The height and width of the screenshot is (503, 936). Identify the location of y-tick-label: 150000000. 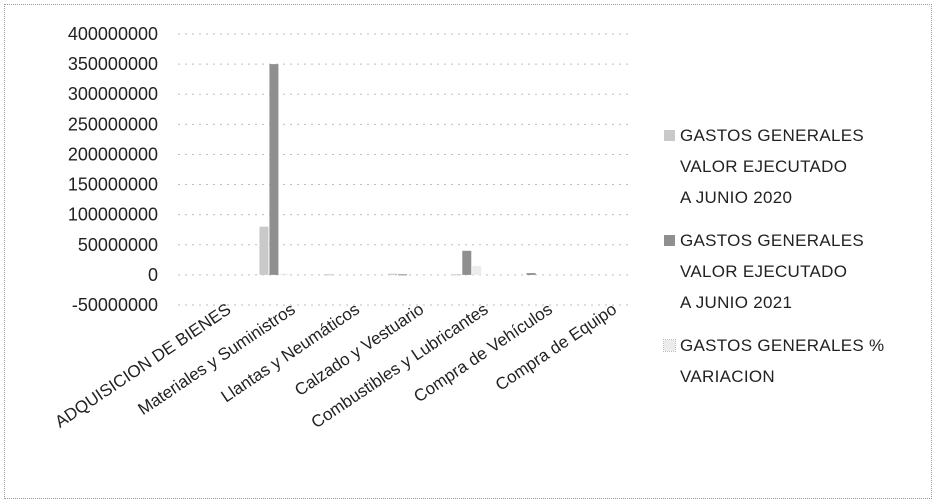
(113, 185).